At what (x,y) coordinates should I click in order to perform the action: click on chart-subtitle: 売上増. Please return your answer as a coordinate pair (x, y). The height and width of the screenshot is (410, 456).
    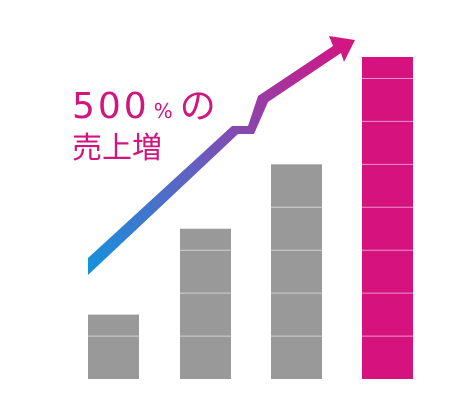
    Looking at the image, I should click on (117, 148).